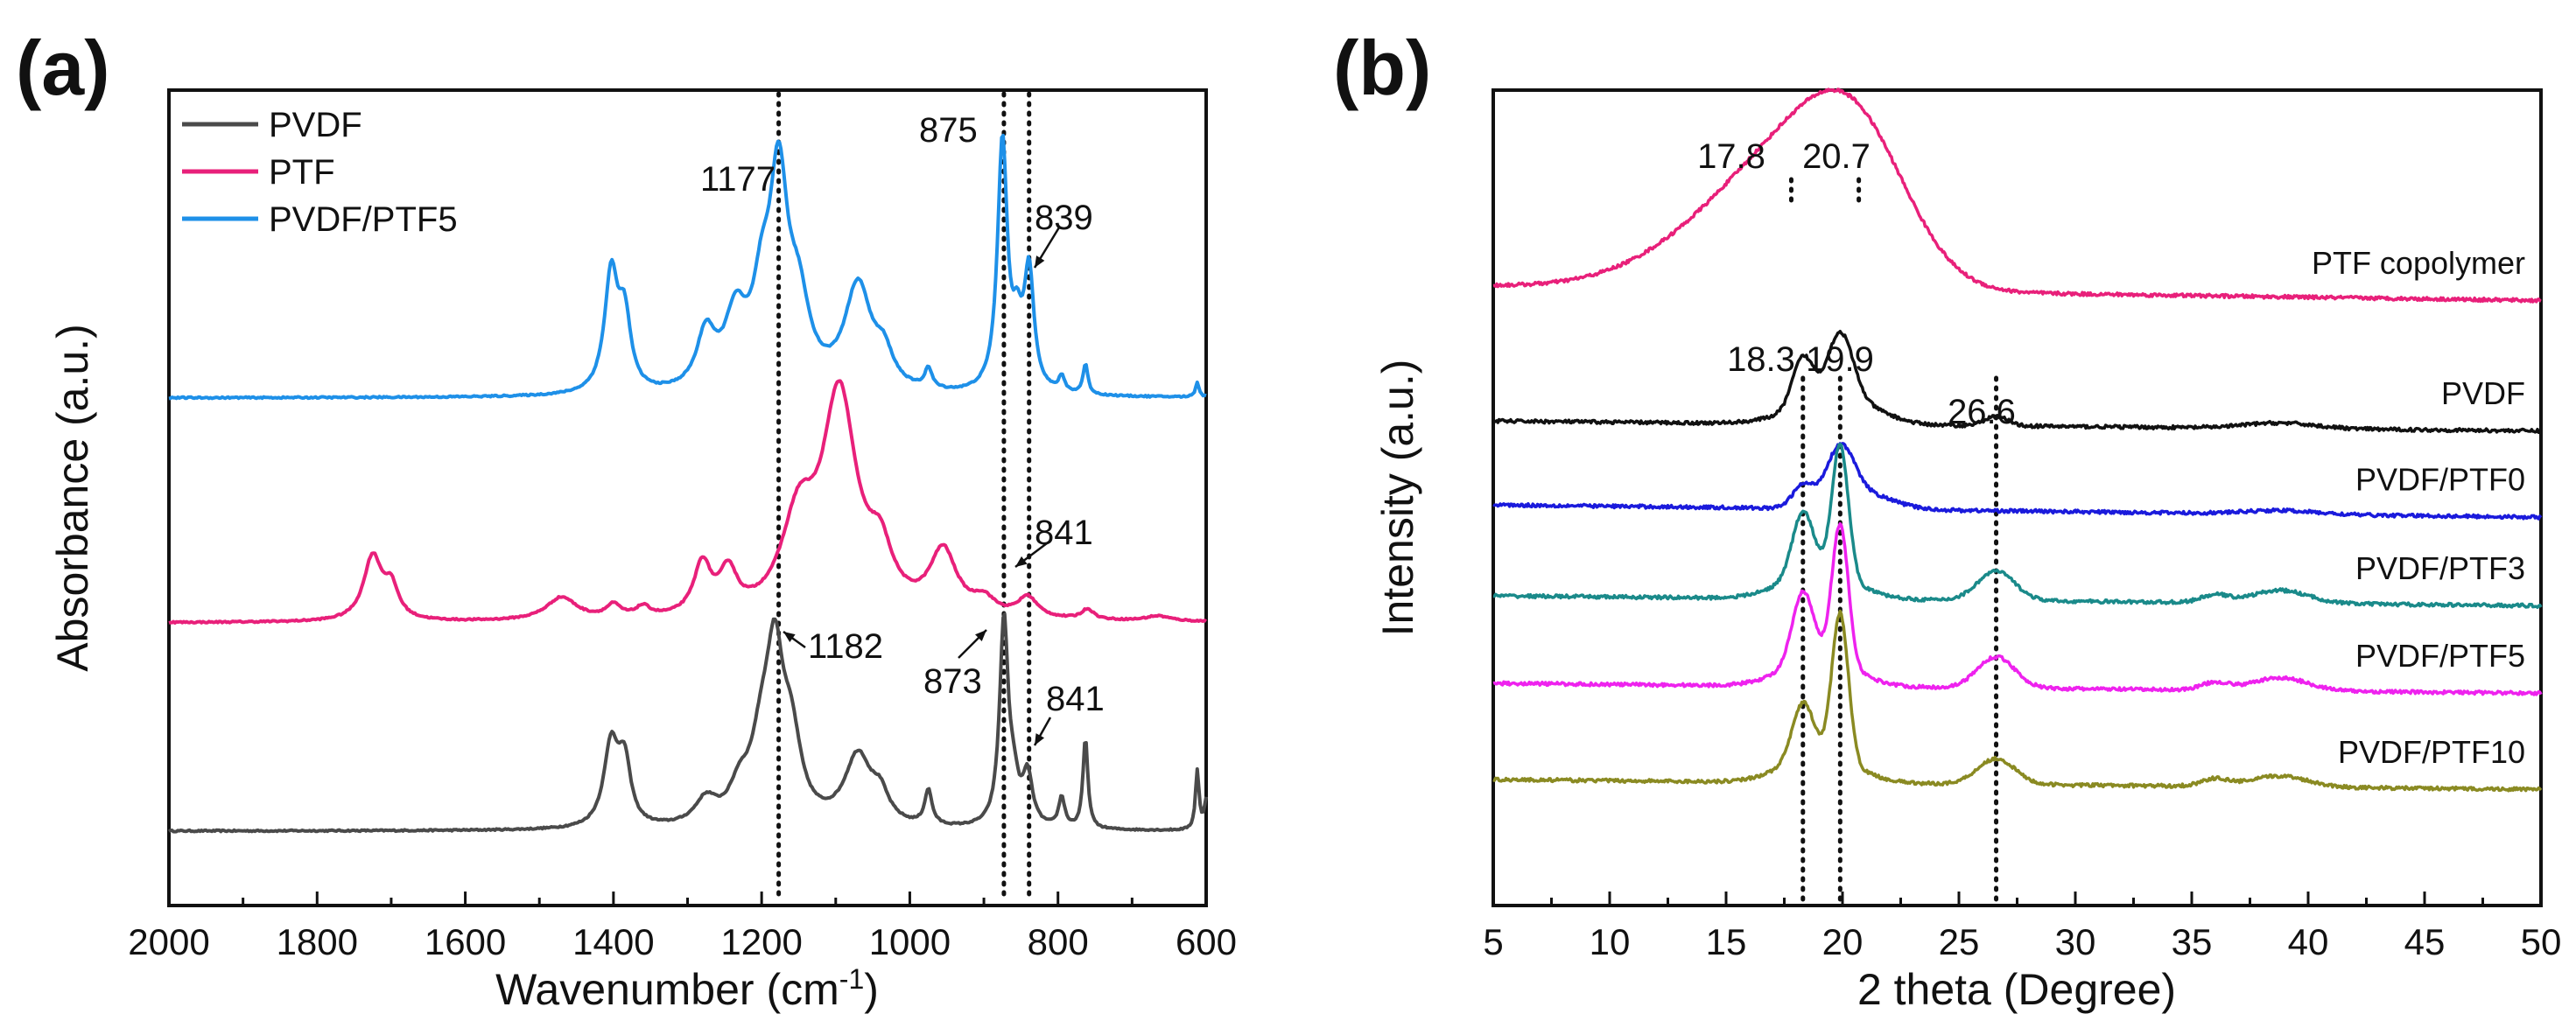 Image resolution: width=2576 pixels, height=1035 pixels. What do you see at coordinates (2541, 942) in the screenshot?
I see `x-tick-label-50: 50` at bounding box center [2541, 942].